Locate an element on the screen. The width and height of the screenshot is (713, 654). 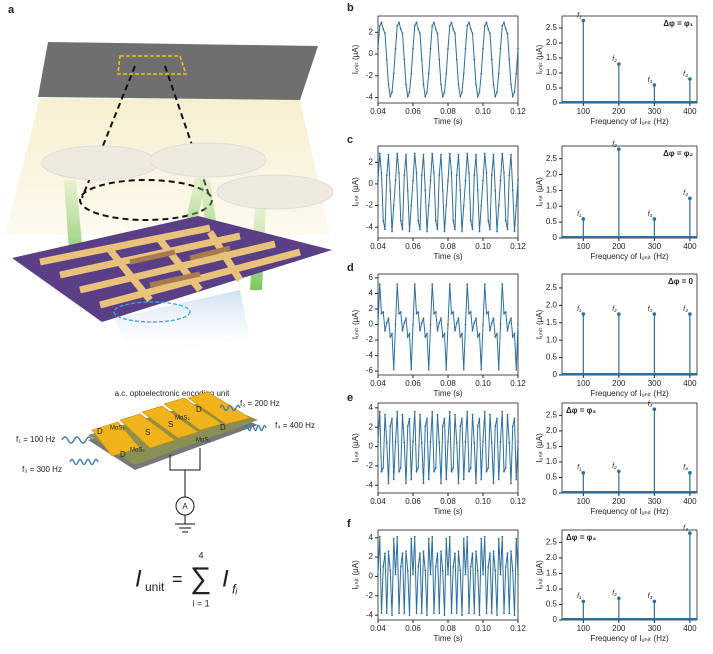
x-tick-label: 0.04 is located at coordinates (378, 628).